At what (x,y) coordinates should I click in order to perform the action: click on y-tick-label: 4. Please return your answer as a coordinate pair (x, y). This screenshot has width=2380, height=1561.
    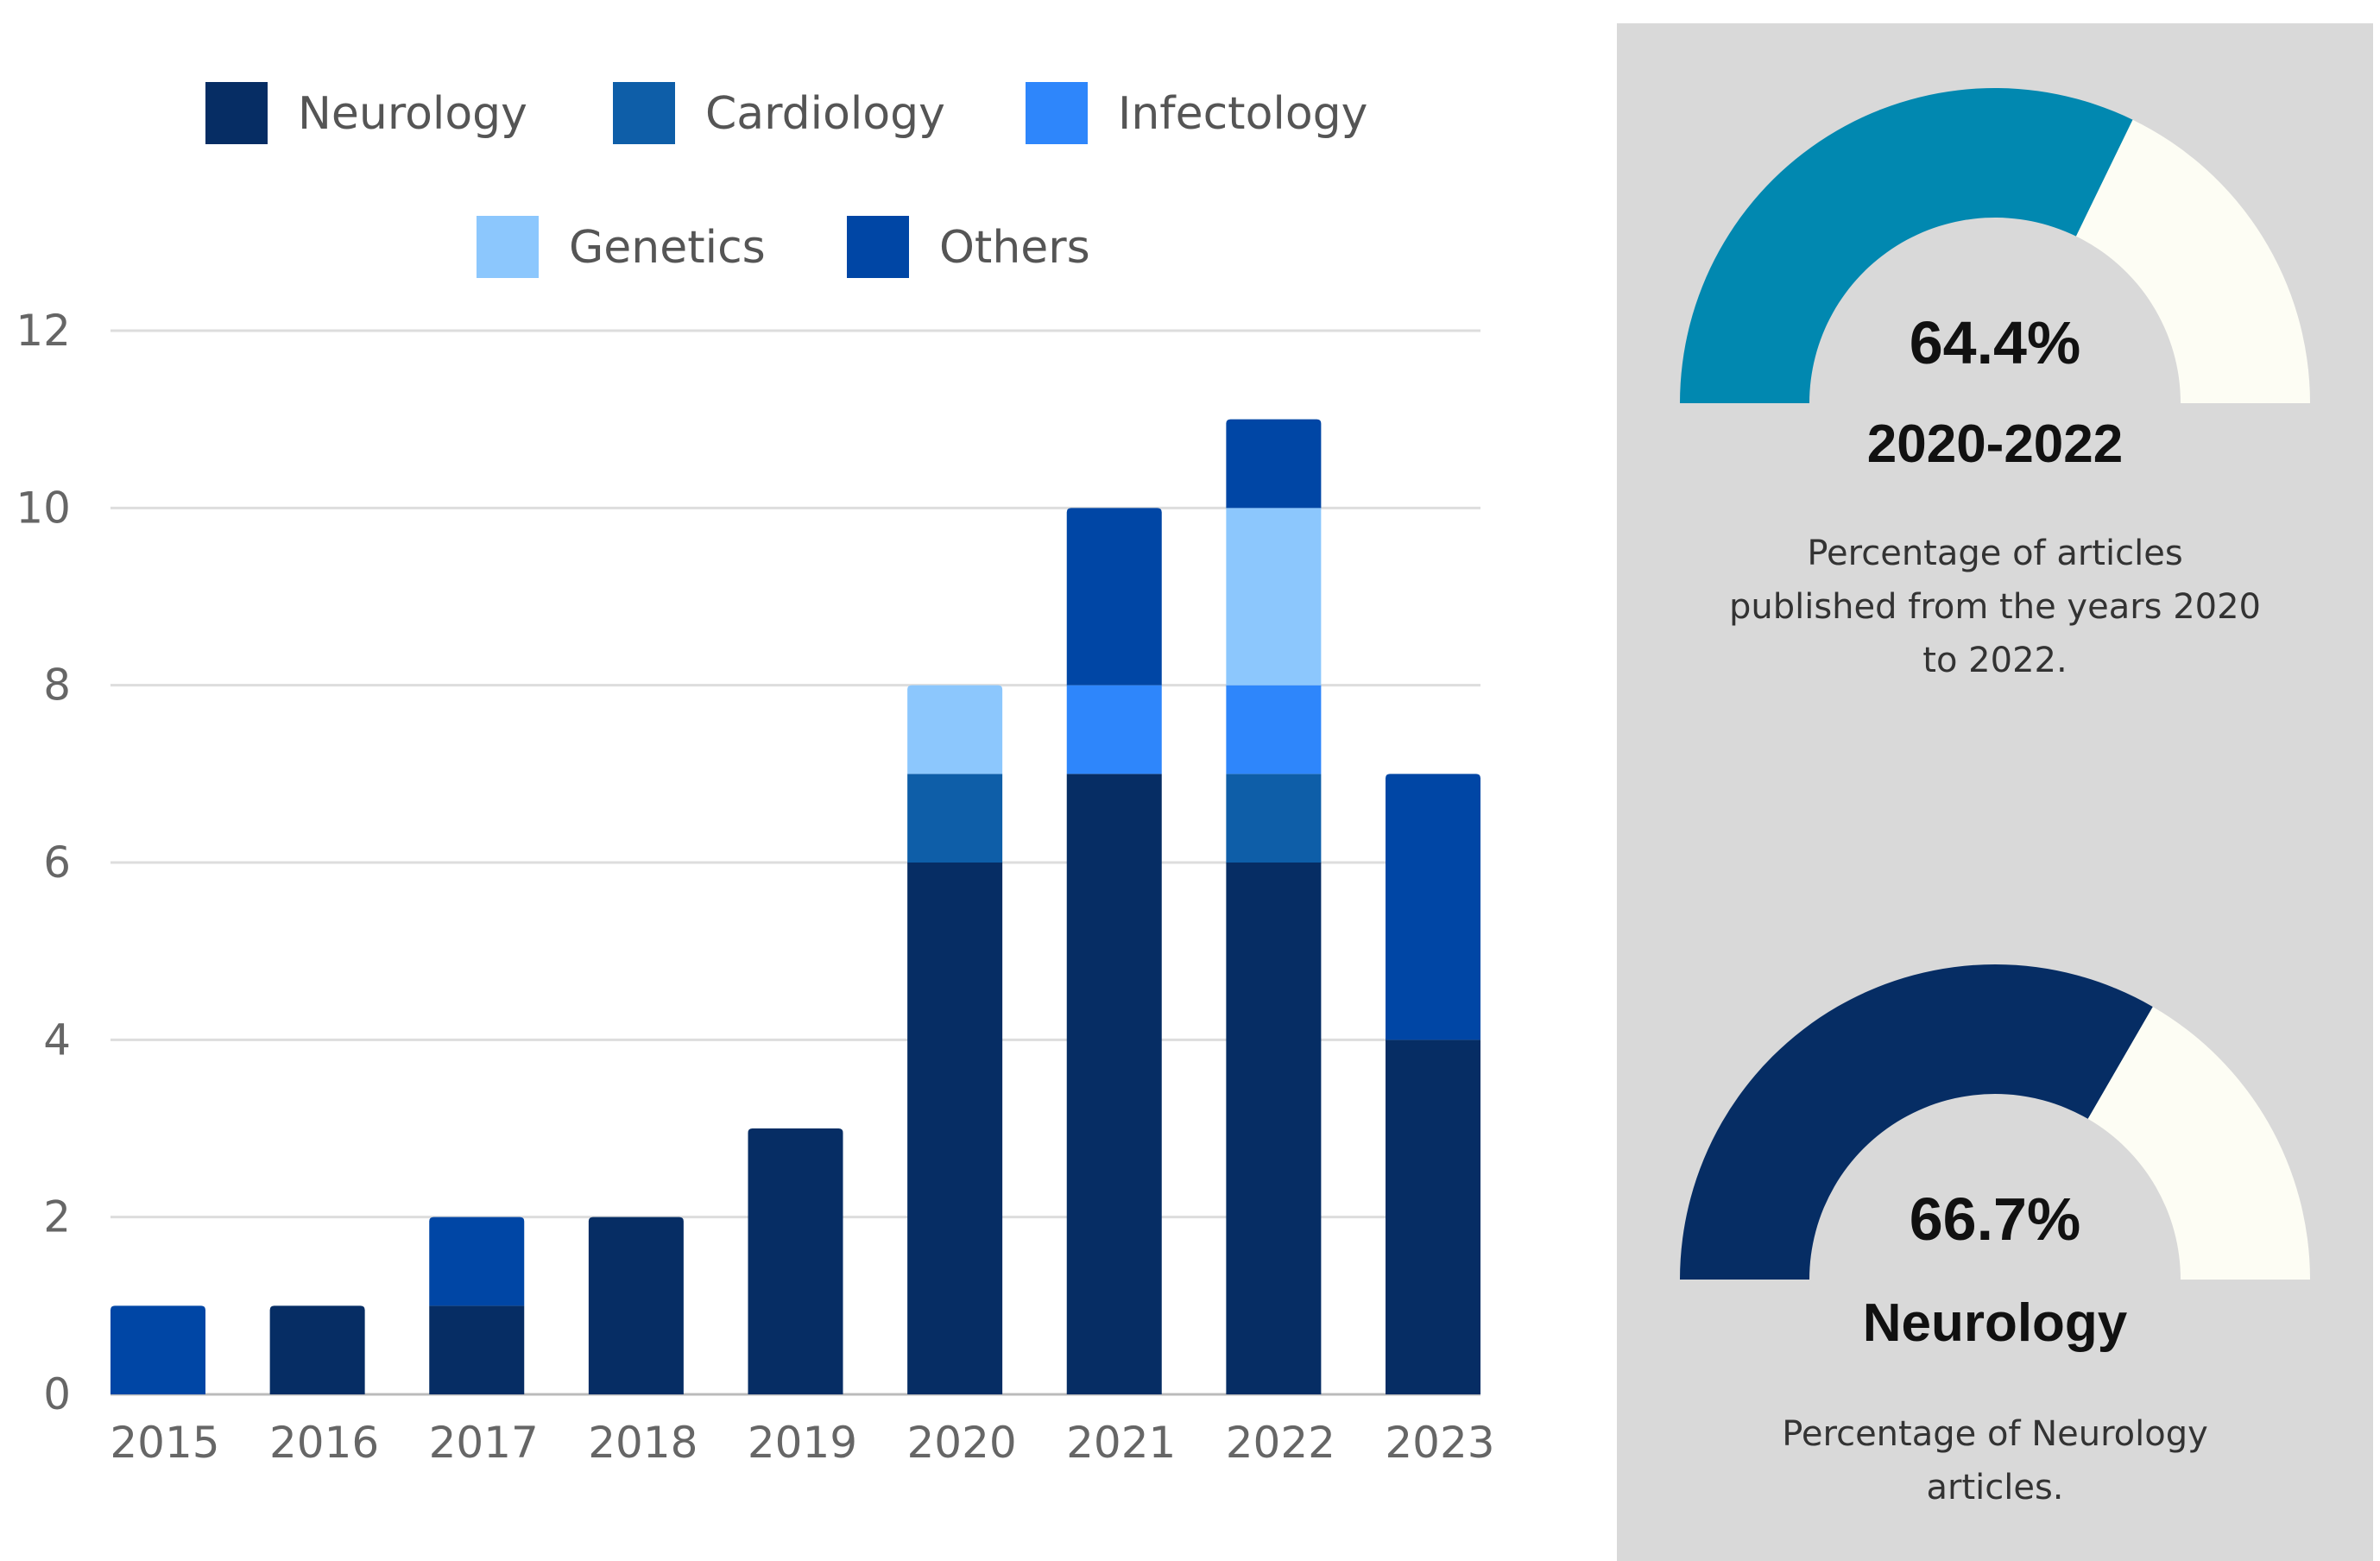
    Looking at the image, I should click on (57, 1040).